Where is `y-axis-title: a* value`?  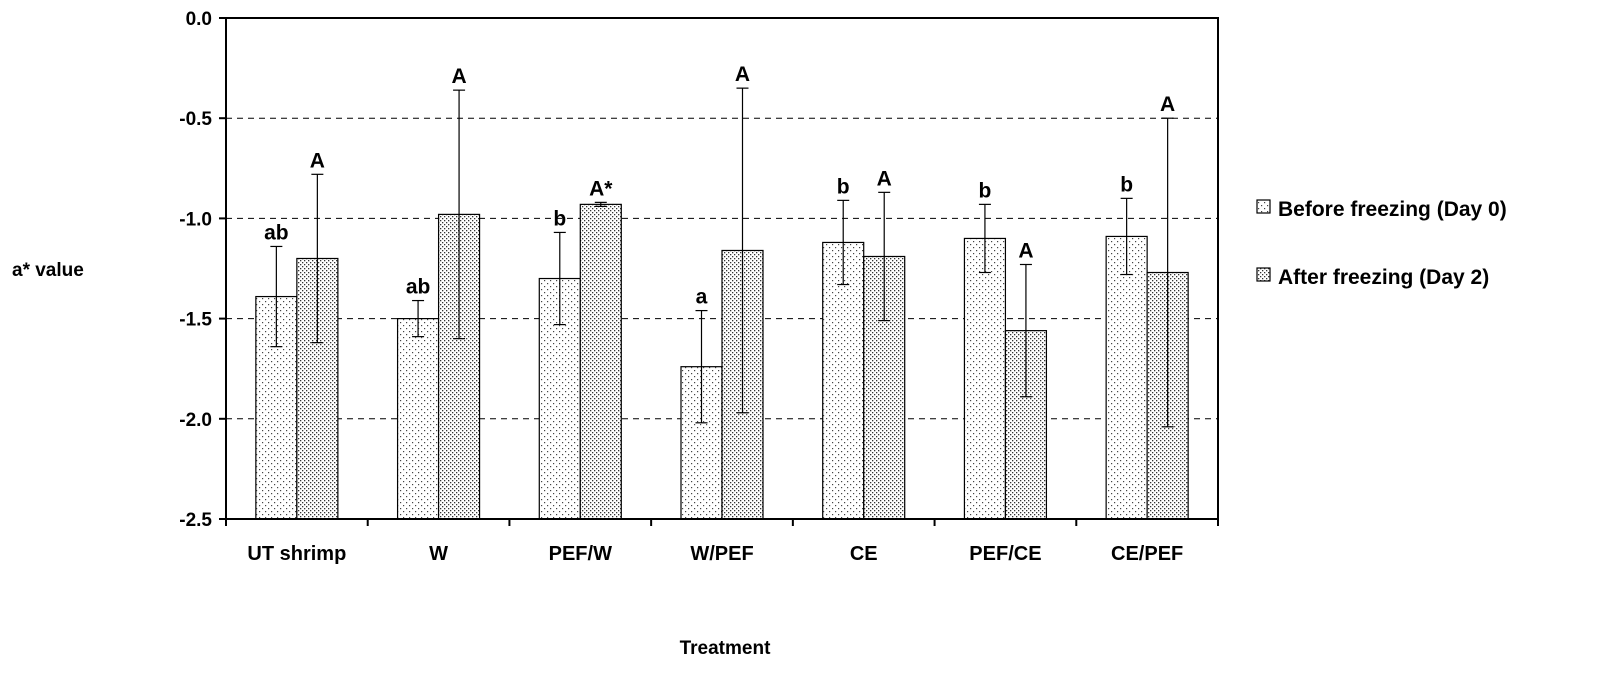
y-axis-title: a* value is located at coordinates (48, 270).